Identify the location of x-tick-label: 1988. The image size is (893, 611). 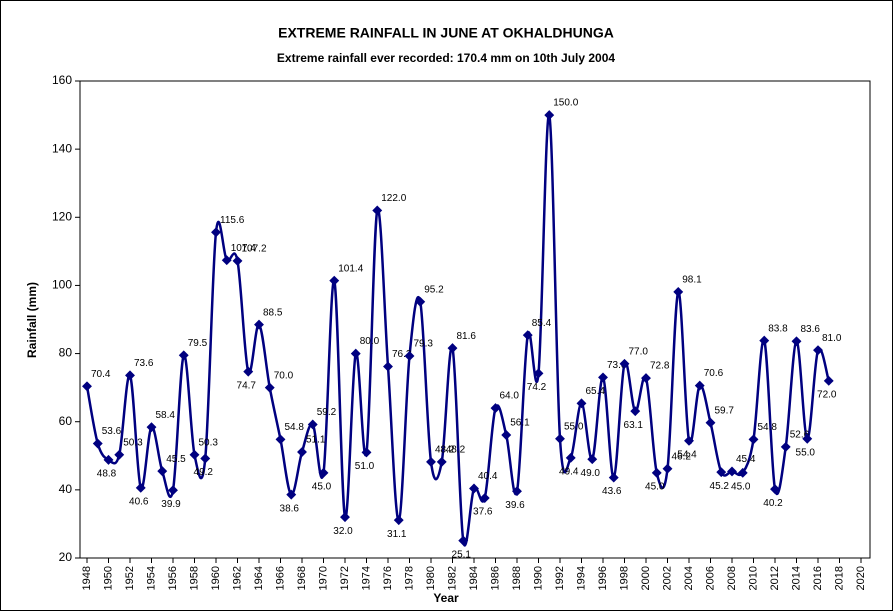
(517, 578).